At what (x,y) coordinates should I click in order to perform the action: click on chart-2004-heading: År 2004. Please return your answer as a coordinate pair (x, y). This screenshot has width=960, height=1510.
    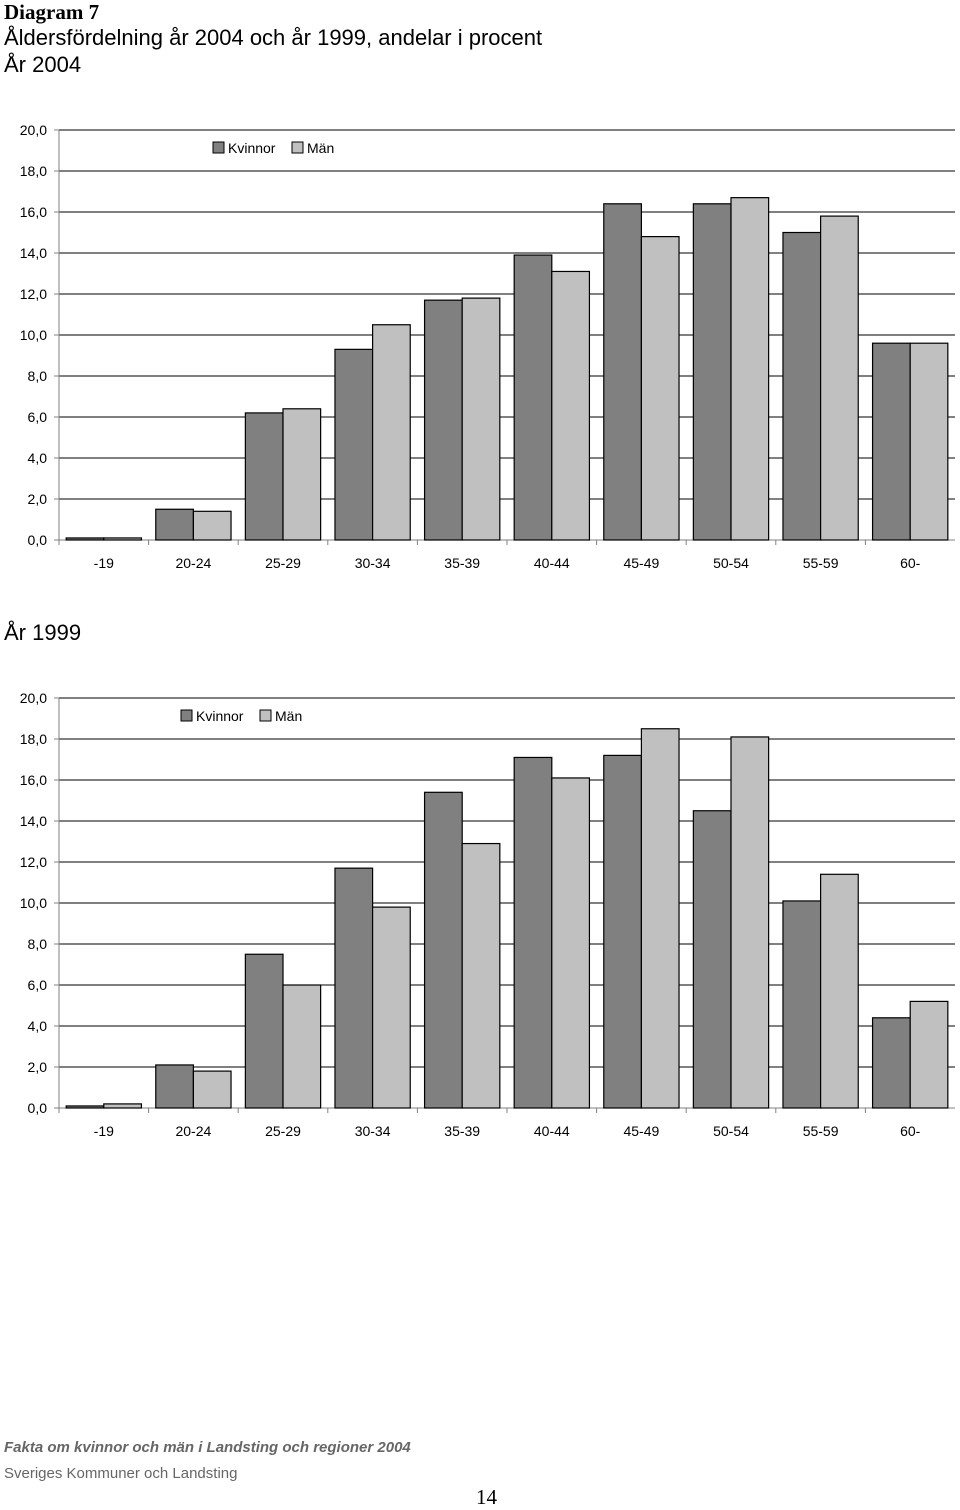
    Looking at the image, I should click on (43, 64).